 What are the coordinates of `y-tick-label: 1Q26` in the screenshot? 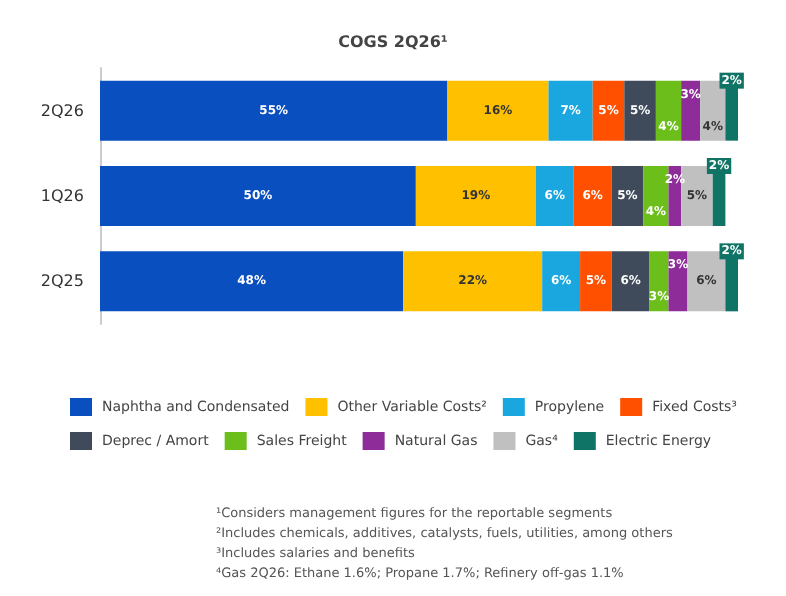 It's located at (62, 196).